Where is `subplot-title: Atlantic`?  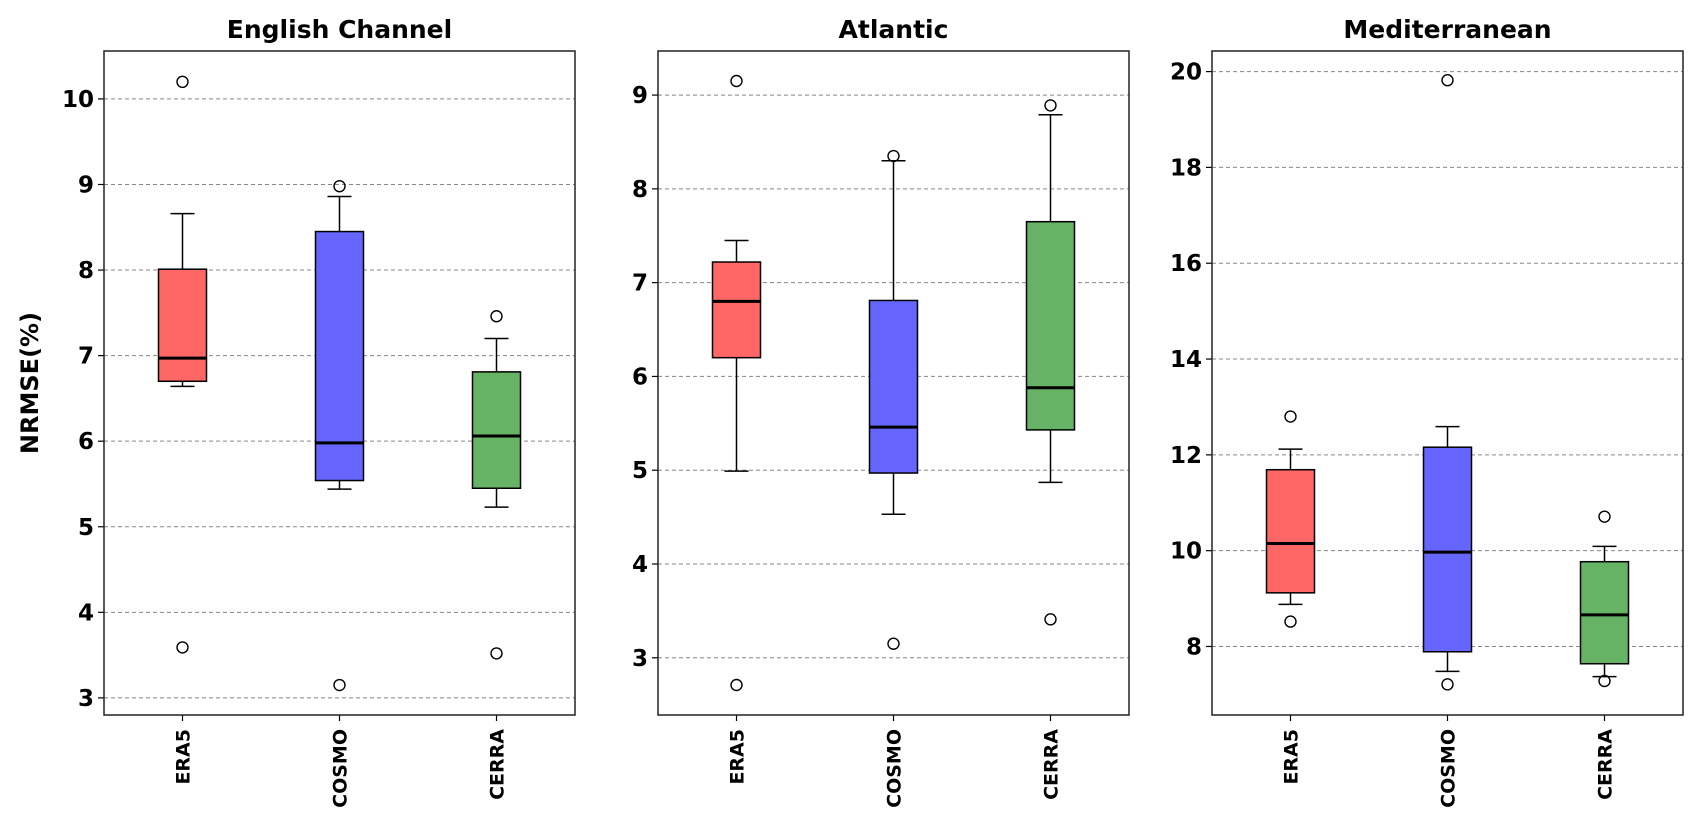
subplot-title: Atlantic is located at coordinates (894, 29).